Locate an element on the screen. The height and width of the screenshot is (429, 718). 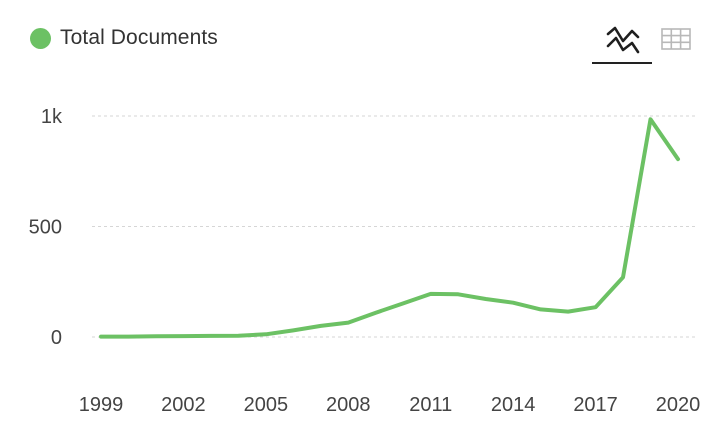
x-tick-label: 2014 is located at coordinates (513, 405).